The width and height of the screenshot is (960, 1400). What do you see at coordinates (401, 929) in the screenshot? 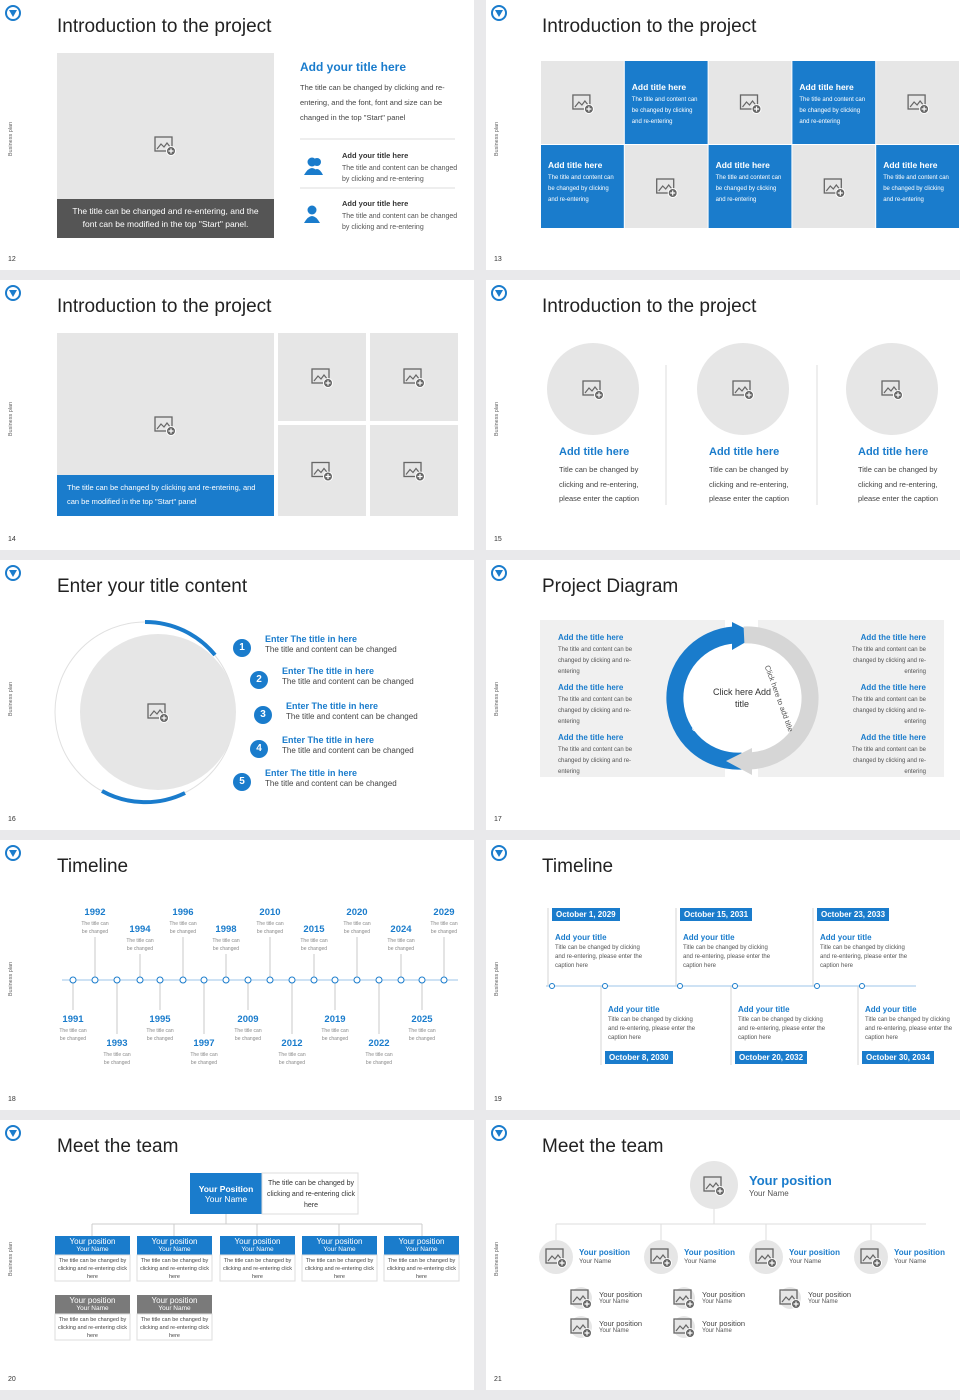
I see `event-year: 2024` at bounding box center [401, 929].